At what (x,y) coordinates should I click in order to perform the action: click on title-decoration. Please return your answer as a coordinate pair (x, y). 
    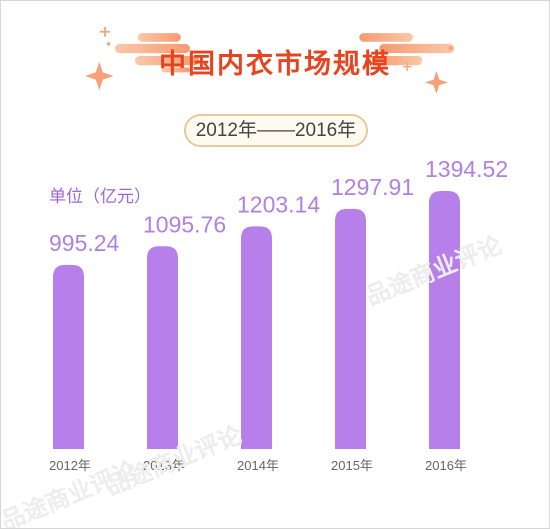
    Looking at the image, I should click on (270, 60).